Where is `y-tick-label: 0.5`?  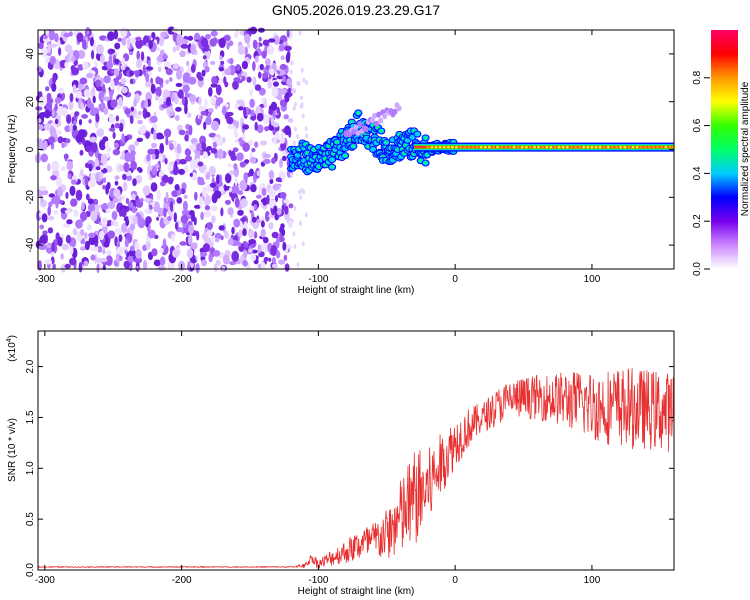
y-tick-label: 0.5 is located at coordinates (30, 519).